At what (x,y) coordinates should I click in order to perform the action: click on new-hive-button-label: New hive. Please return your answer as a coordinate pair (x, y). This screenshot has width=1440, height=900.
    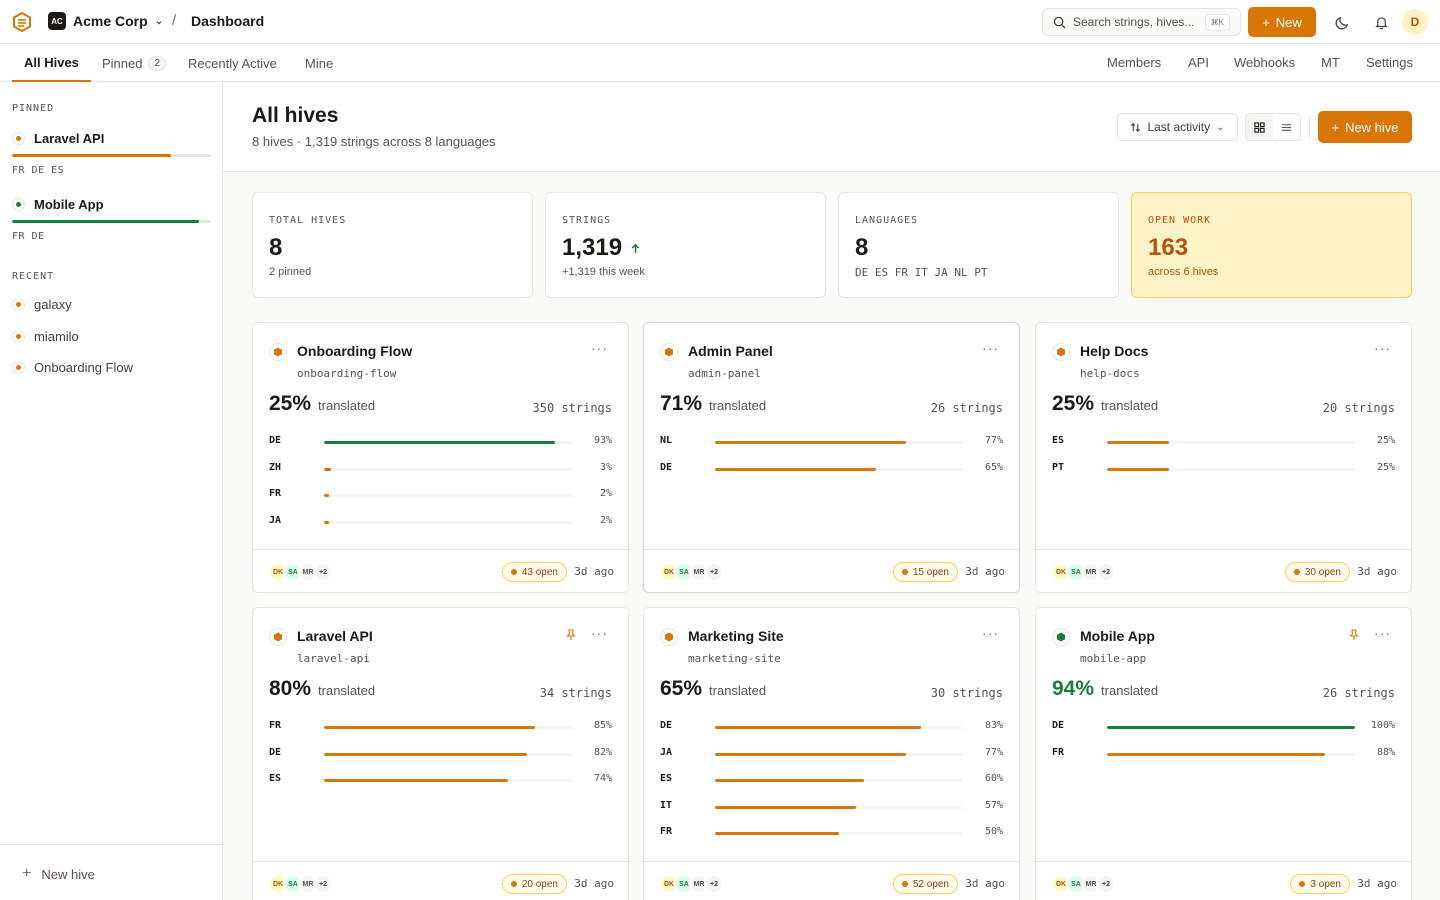
    Looking at the image, I should click on (1372, 127).